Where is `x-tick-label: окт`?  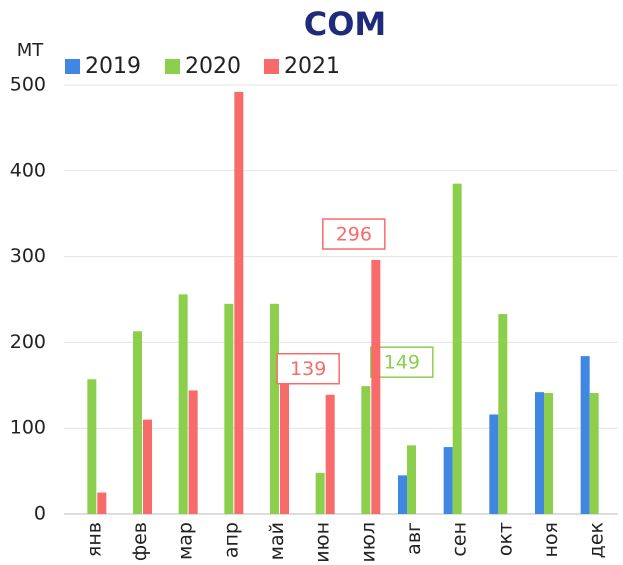 x-tick-label: окт is located at coordinates (505, 539).